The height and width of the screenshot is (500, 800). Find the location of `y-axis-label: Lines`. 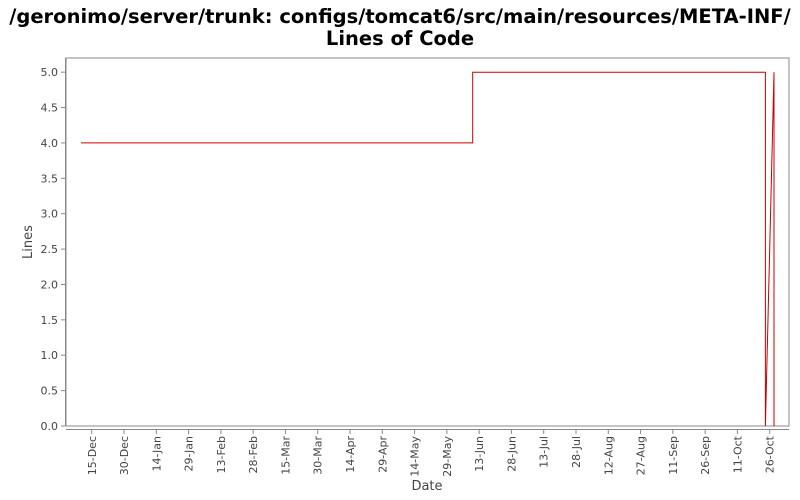

y-axis-label: Lines is located at coordinates (28, 242).